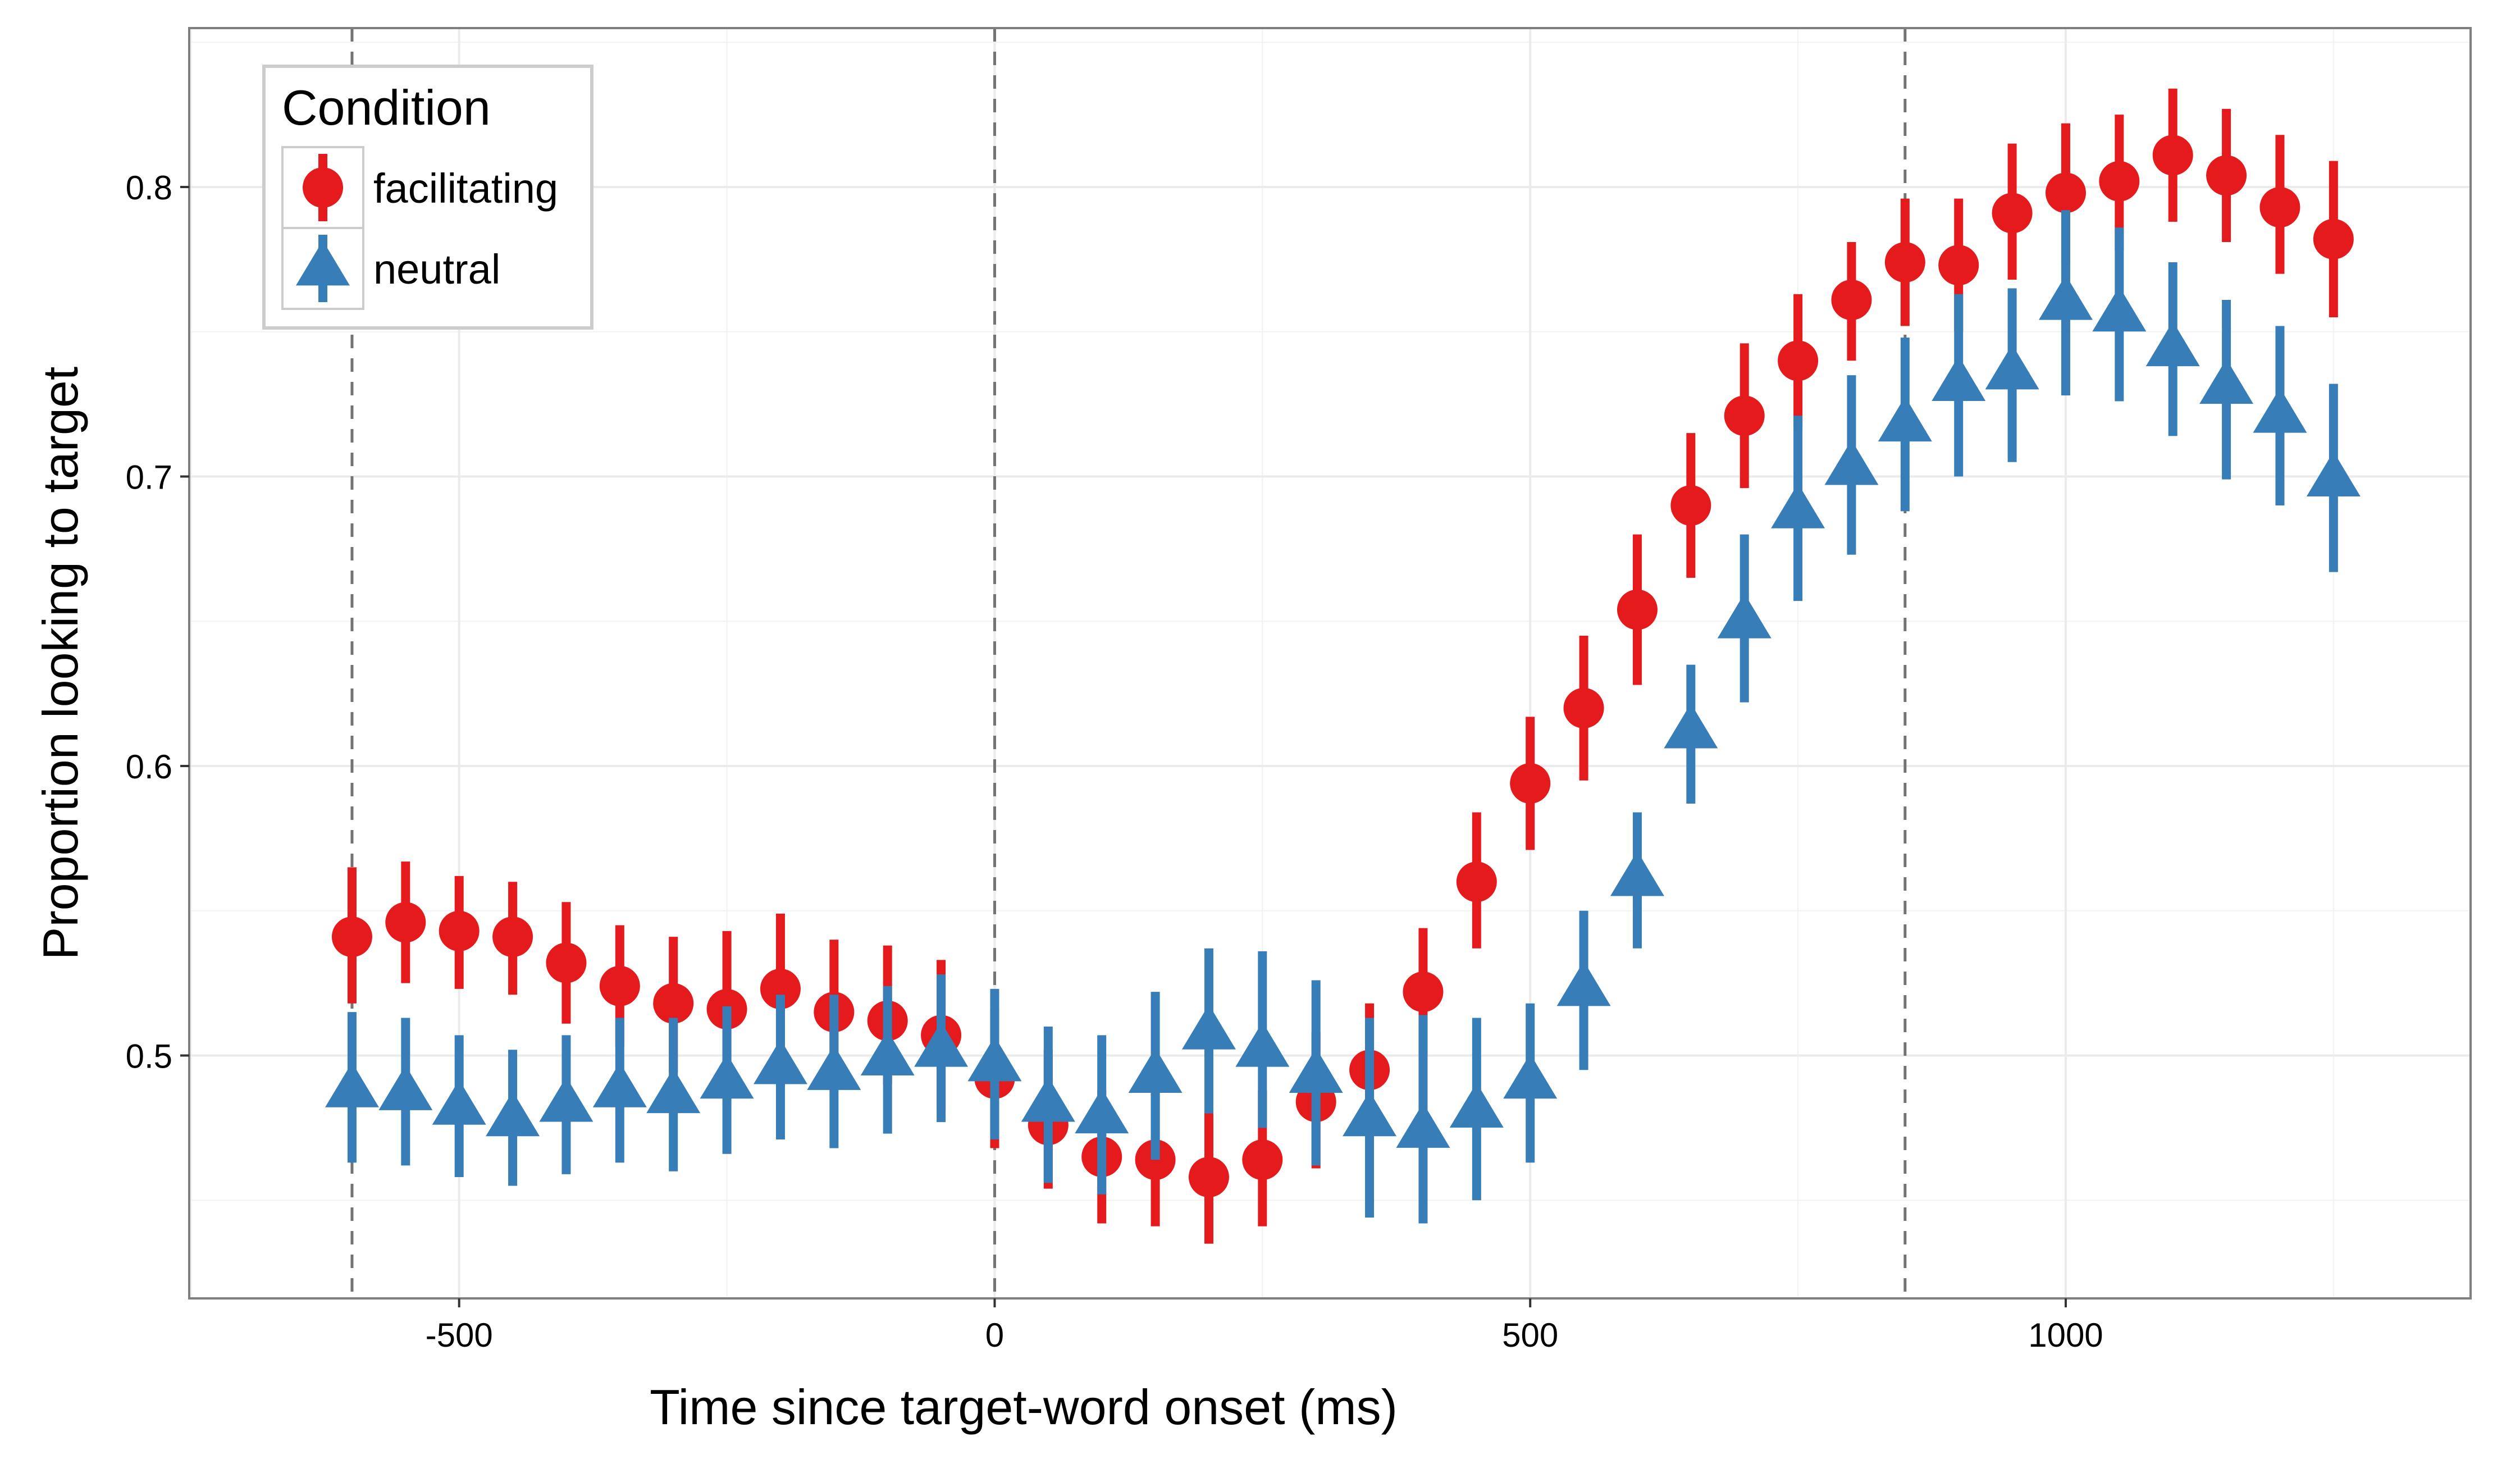 Image resolution: width=2520 pixels, height=1459 pixels. What do you see at coordinates (459, 1335) in the screenshot?
I see `x-tick-label: -500` at bounding box center [459, 1335].